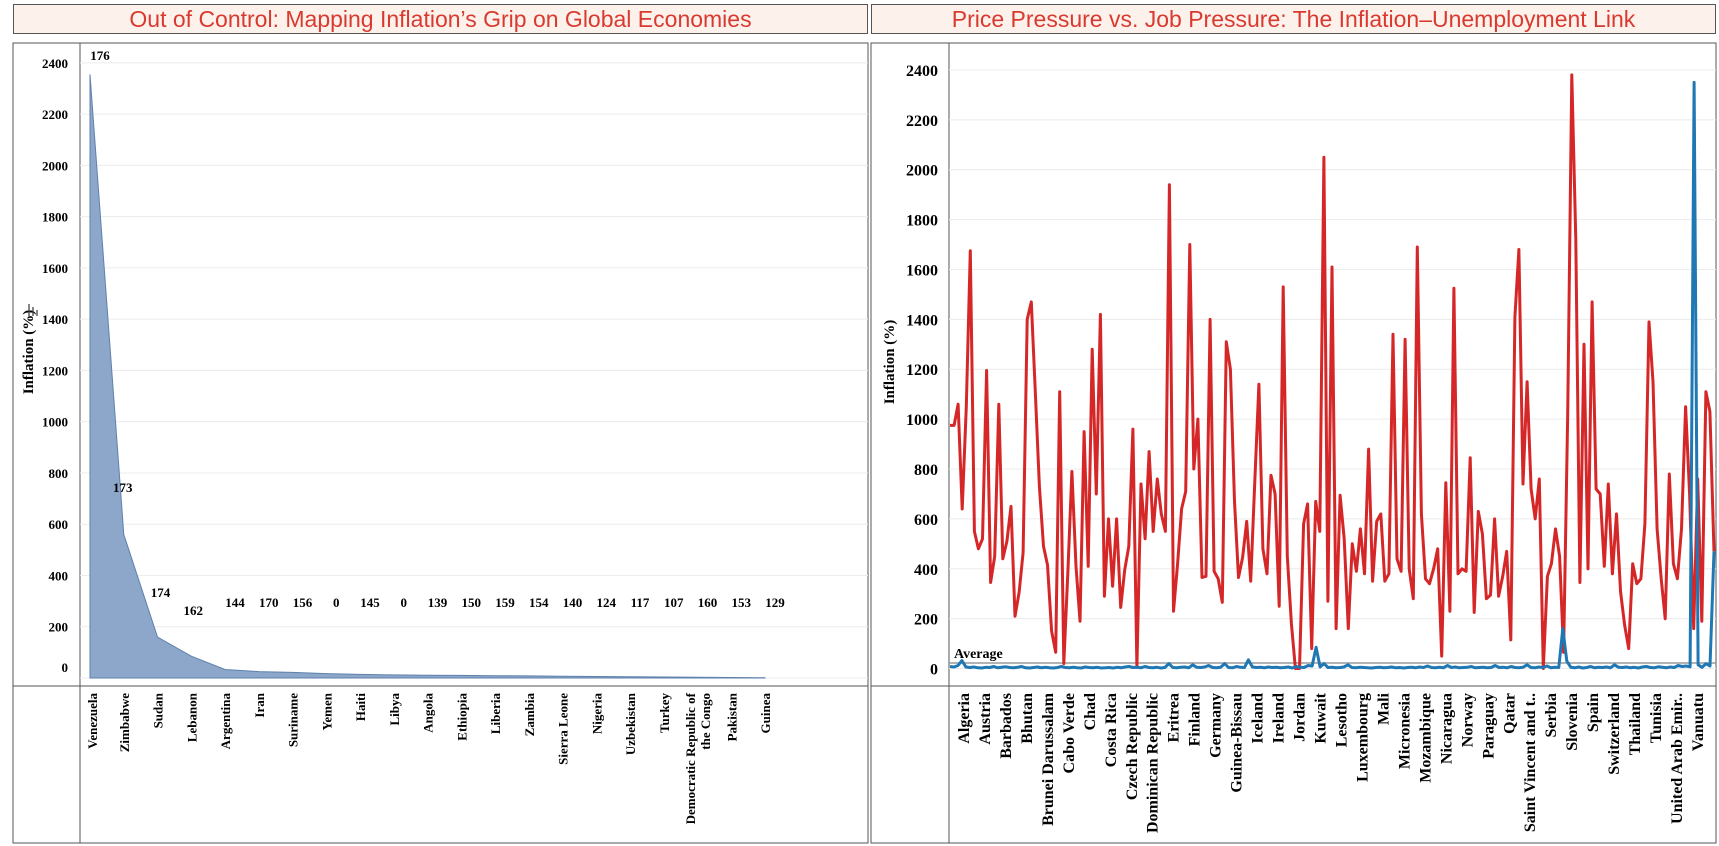  What do you see at coordinates (1332, 655) in the screenshot?
I see `average-reference-line-group: Average` at bounding box center [1332, 655].